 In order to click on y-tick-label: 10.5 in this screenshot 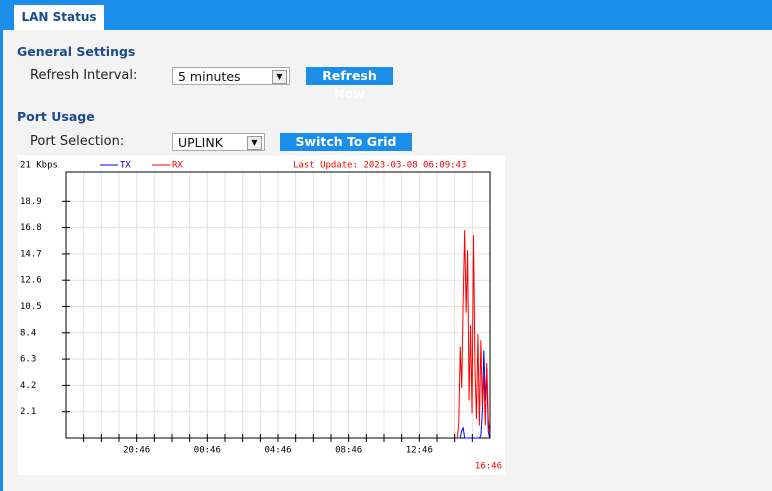, I will do `click(31, 307)`.